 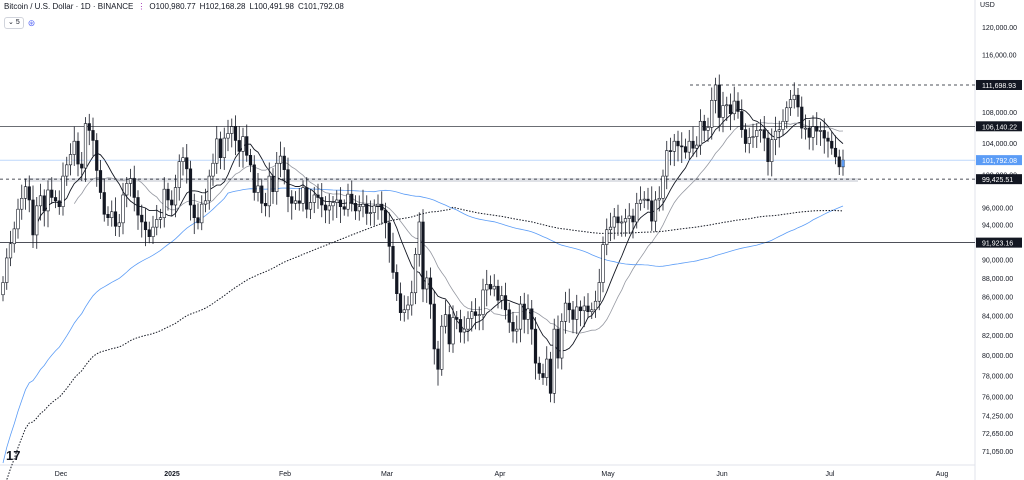 I want to click on ohlc-high: H102,168.28, so click(x=222, y=6).